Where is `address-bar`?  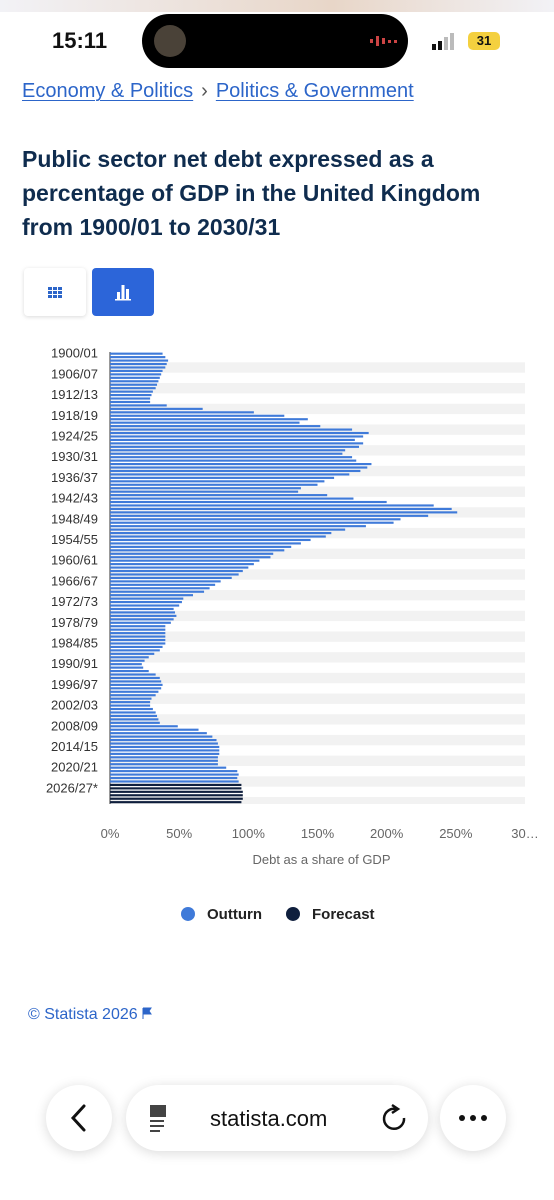 address-bar is located at coordinates (277, 1118).